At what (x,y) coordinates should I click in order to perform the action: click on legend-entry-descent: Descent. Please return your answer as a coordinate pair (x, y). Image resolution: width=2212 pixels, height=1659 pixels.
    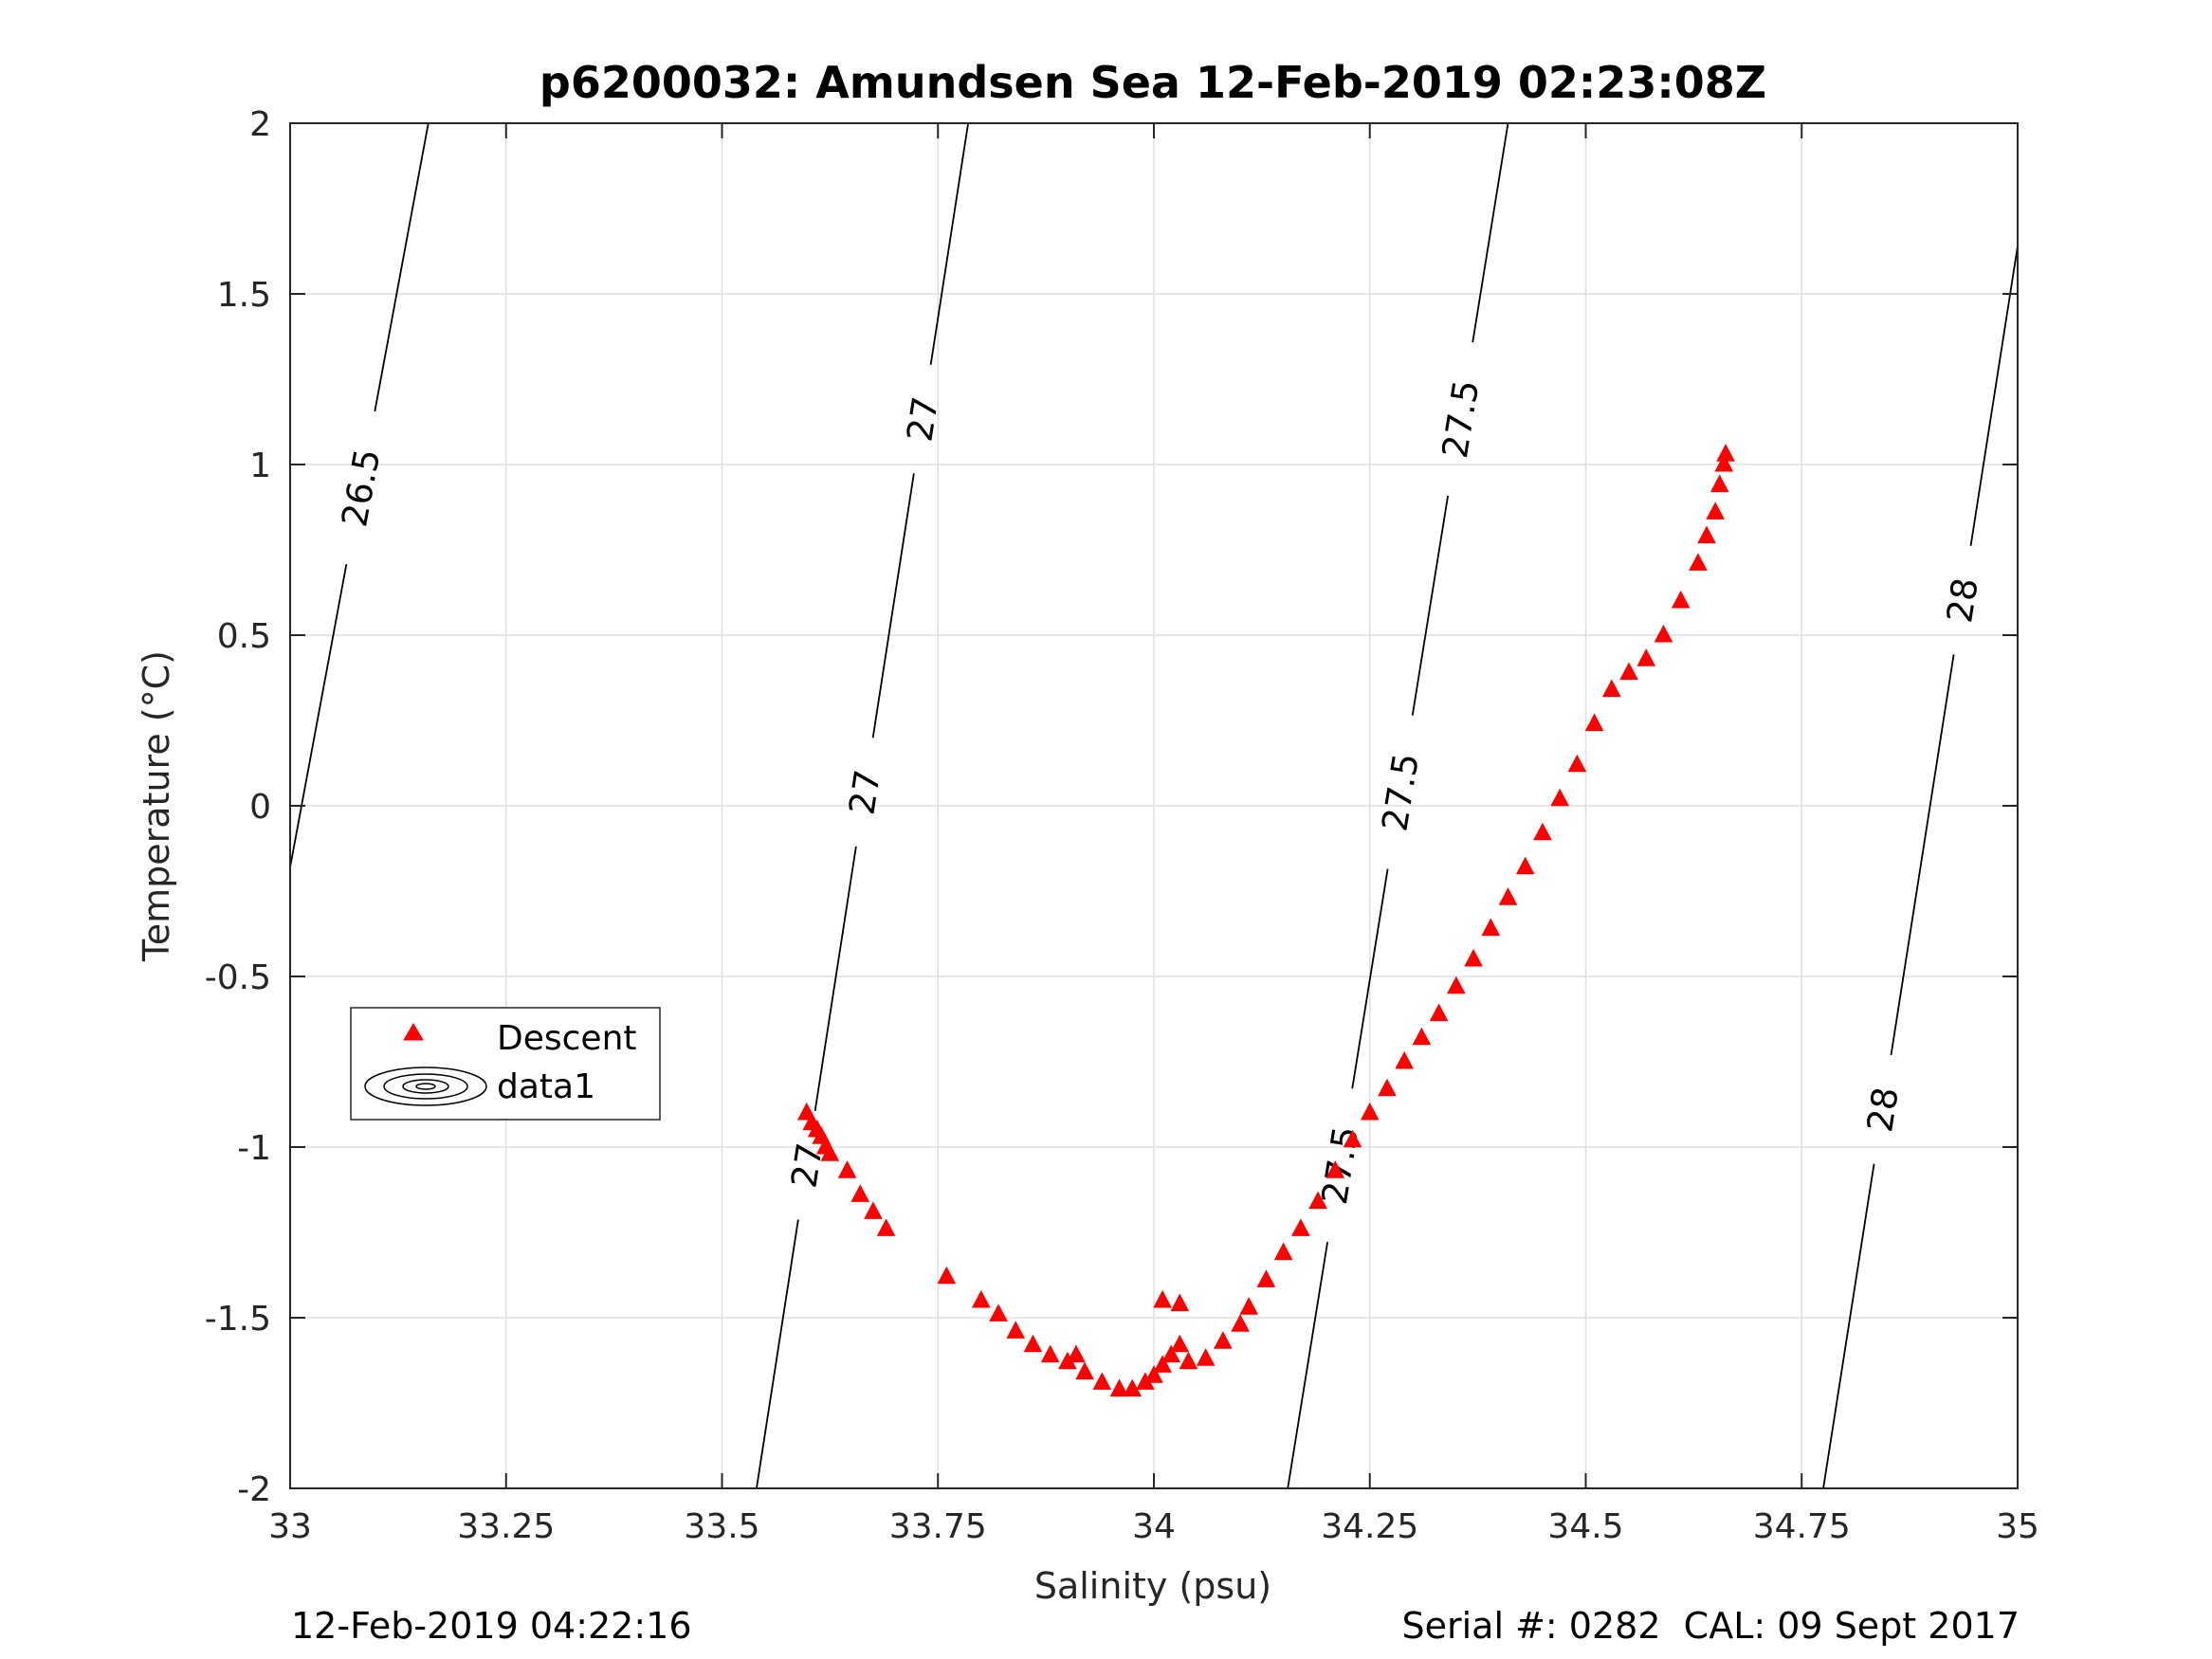
    Looking at the image, I should click on (567, 1038).